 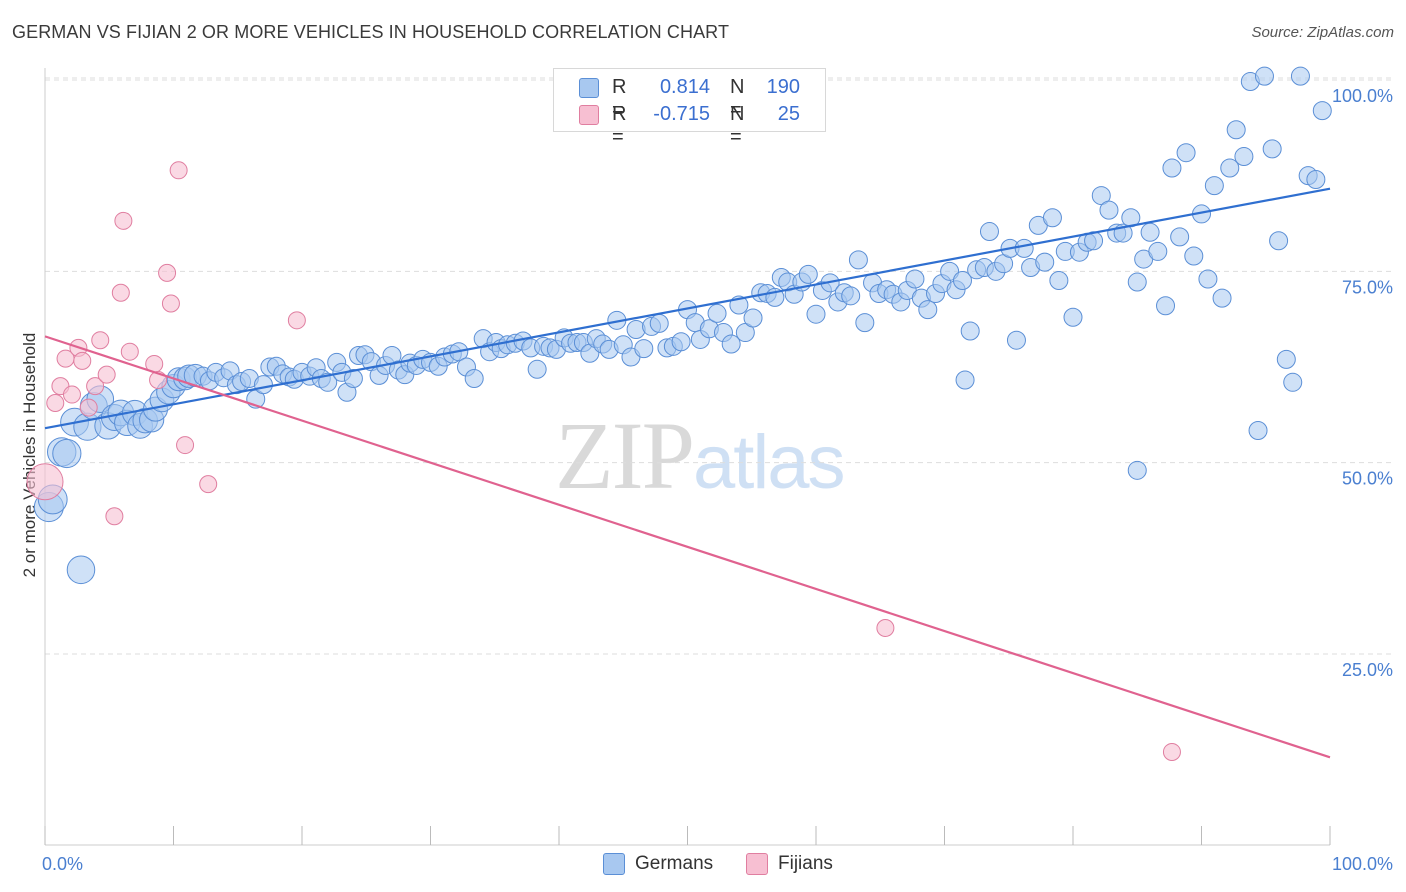 I want to click on fijians-swatch, so click(x=589, y=115).